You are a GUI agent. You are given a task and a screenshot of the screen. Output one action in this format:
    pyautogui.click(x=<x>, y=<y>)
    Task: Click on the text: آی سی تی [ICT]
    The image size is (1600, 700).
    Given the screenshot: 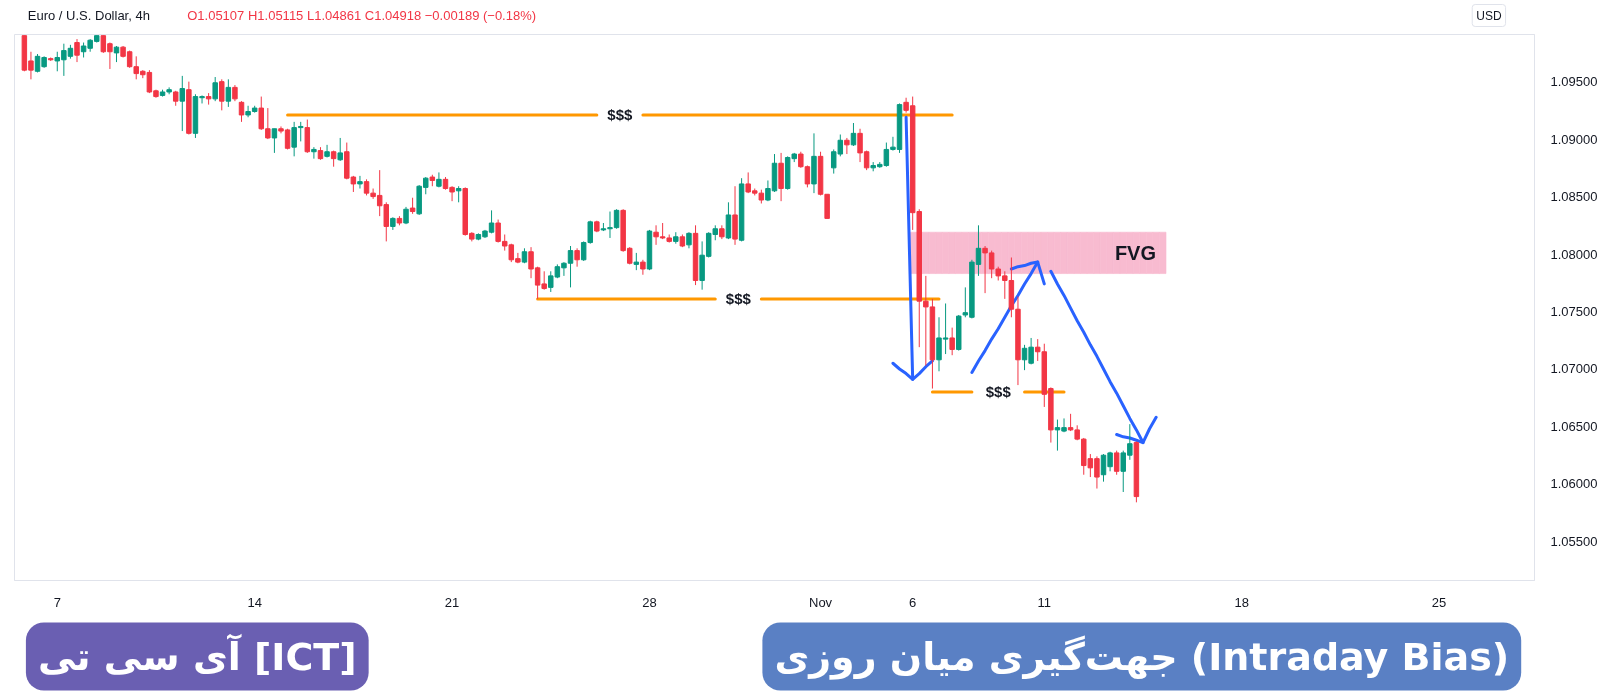 What is the action you would take?
    pyautogui.click(x=197, y=655)
    